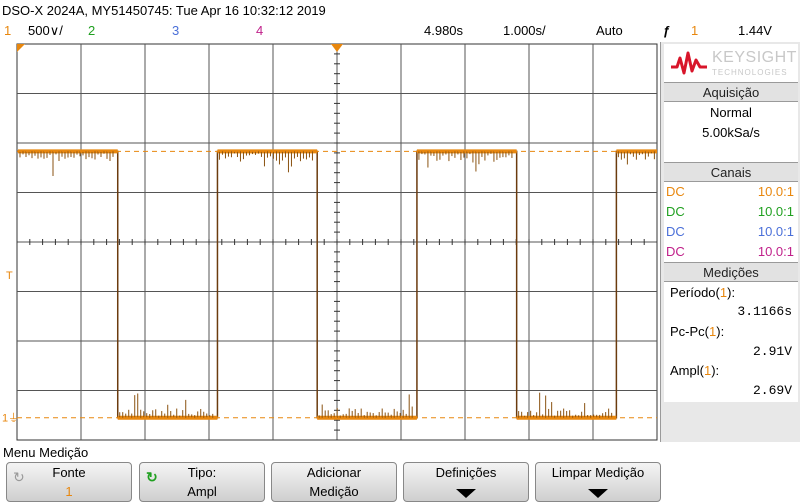  Describe the element at coordinates (176, 30) in the screenshot. I see `ch3-number: 3` at that location.